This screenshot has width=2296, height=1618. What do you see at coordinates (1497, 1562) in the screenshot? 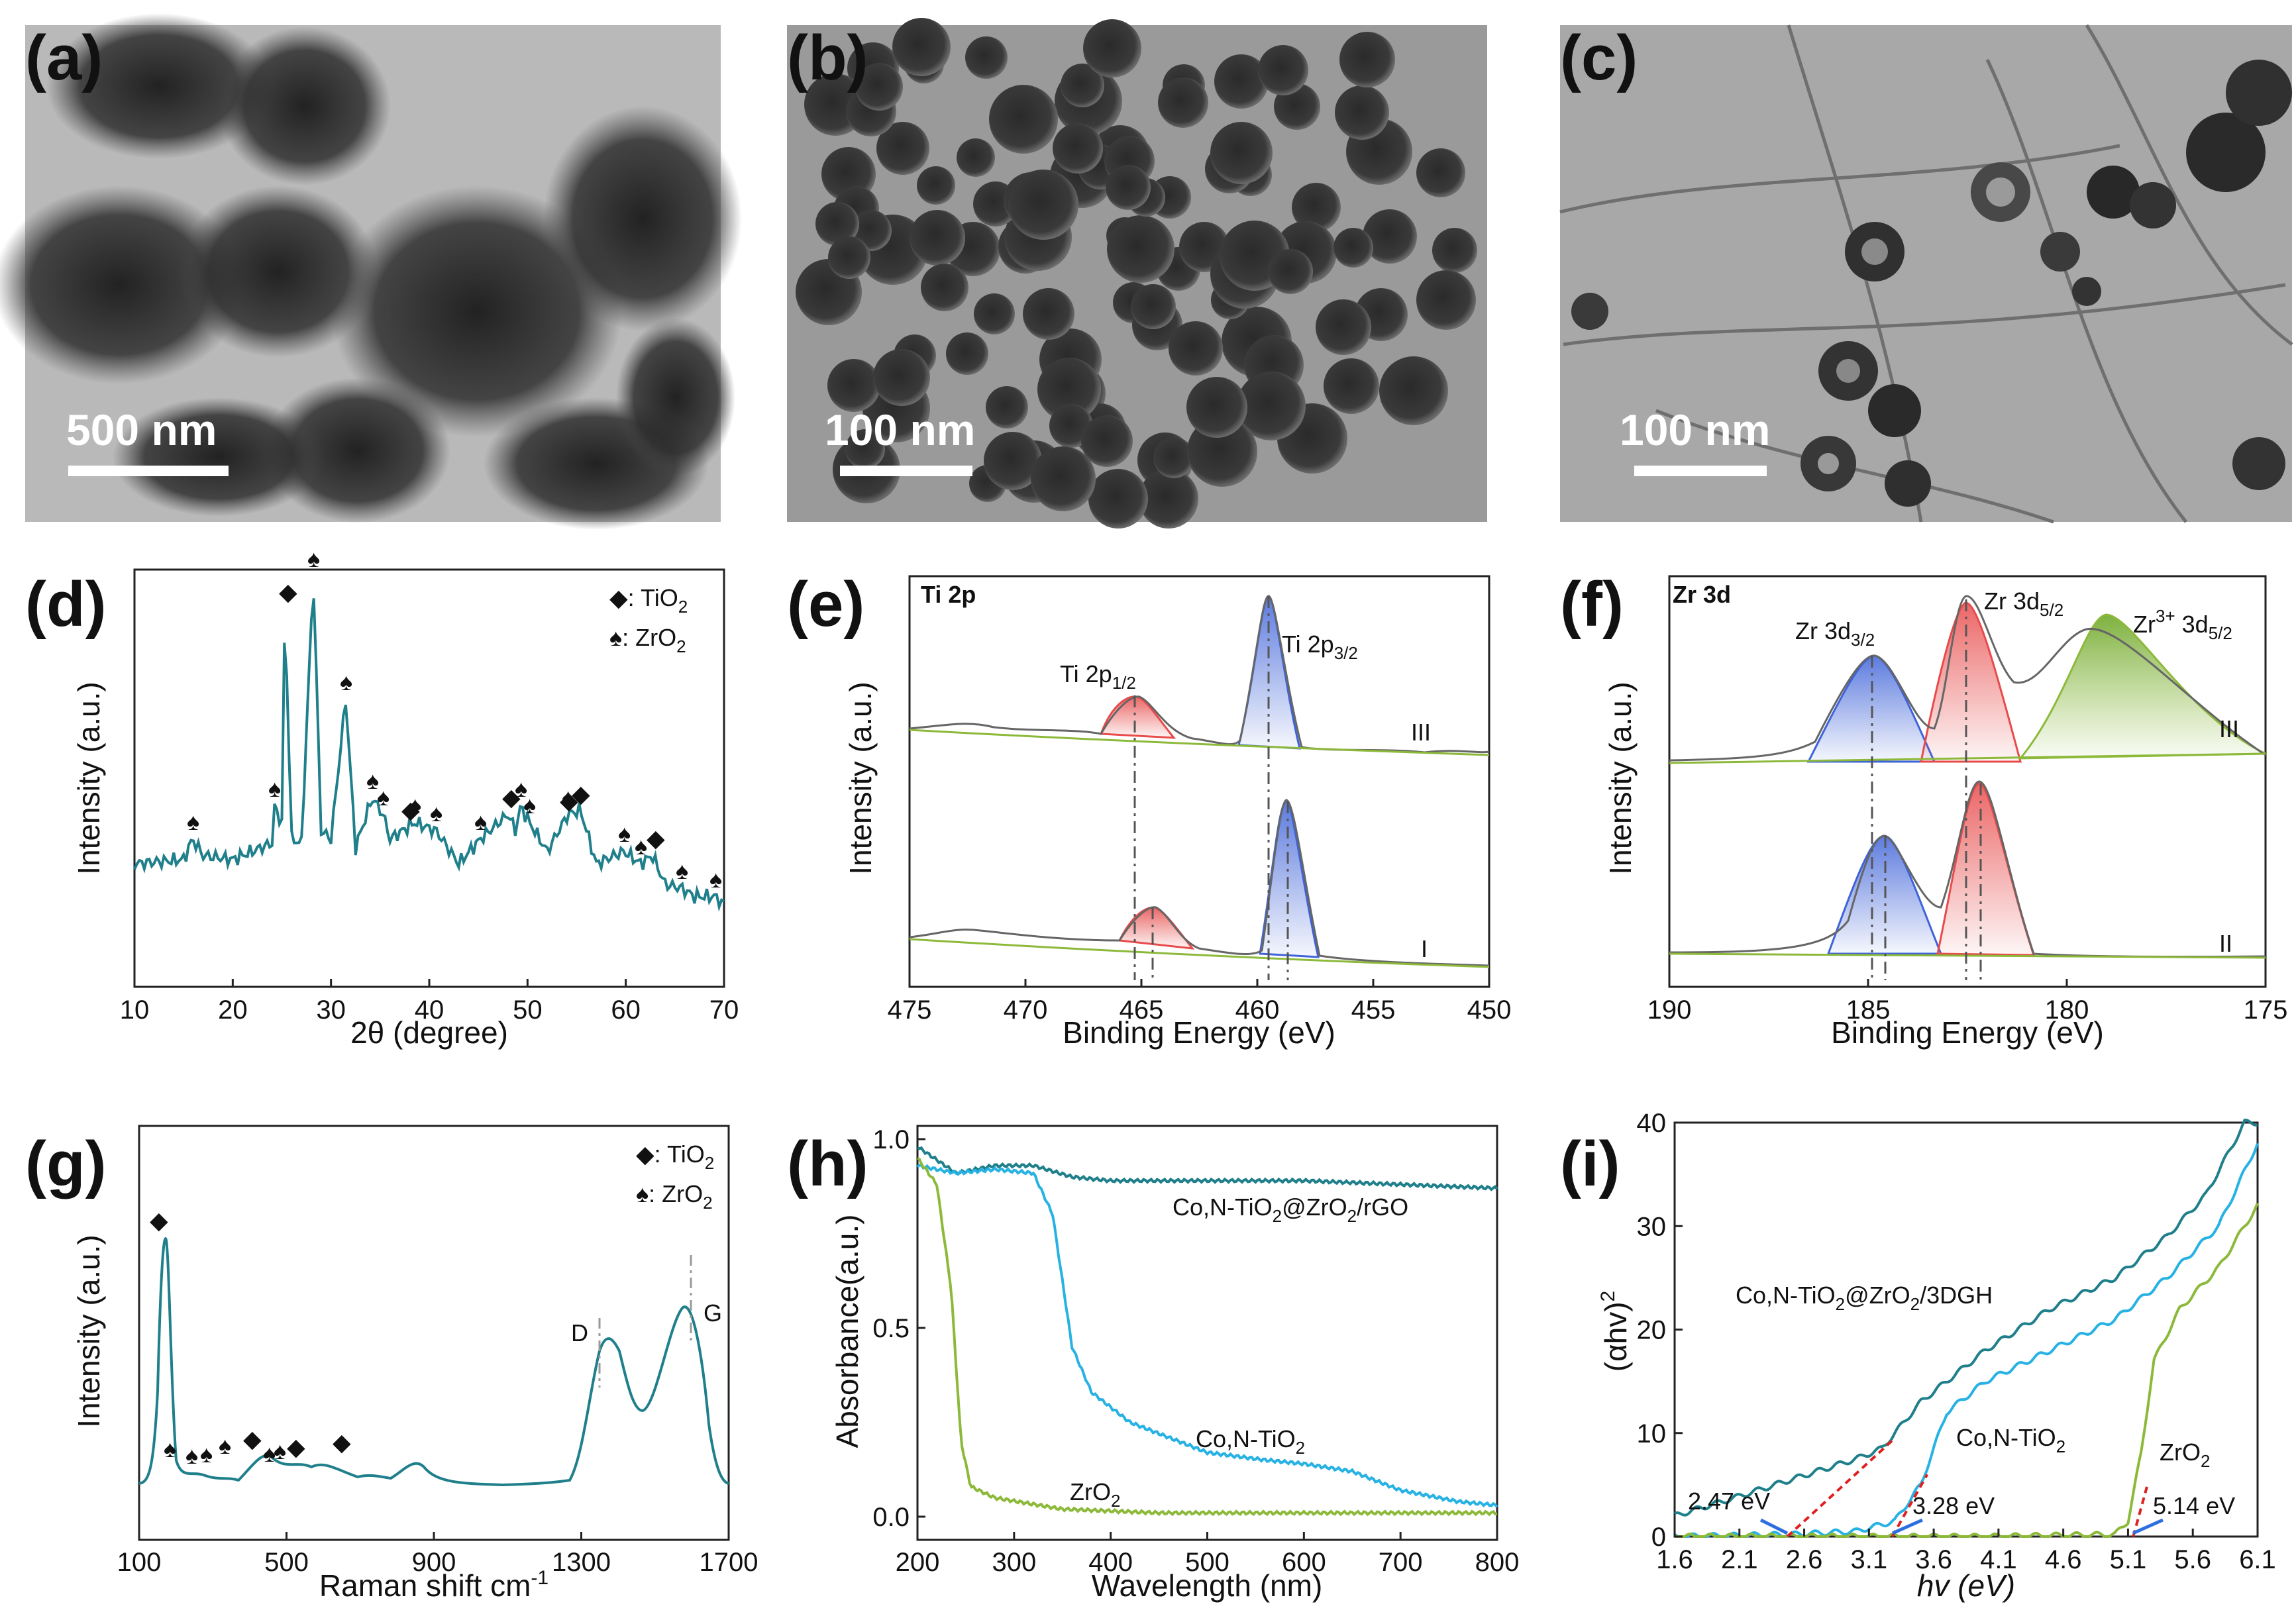
I see `chart-h-xtick-label: 800` at bounding box center [1497, 1562].